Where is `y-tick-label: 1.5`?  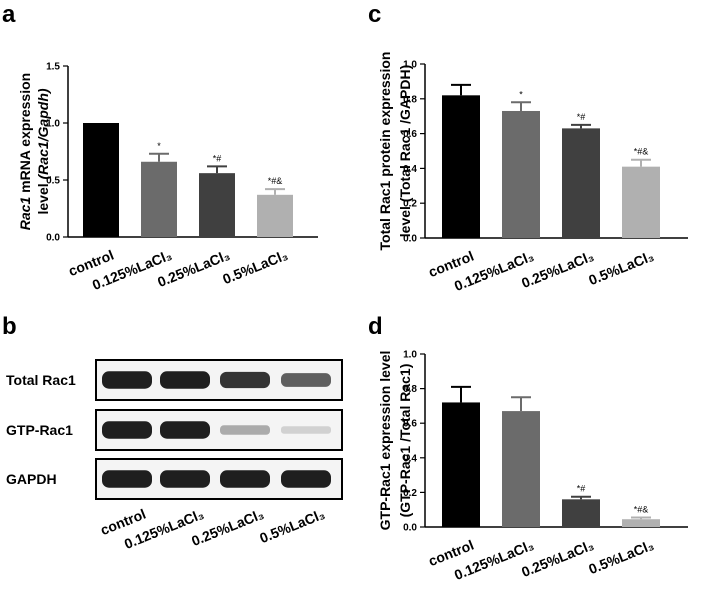 y-tick-label: 1.5 is located at coordinates (53, 67).